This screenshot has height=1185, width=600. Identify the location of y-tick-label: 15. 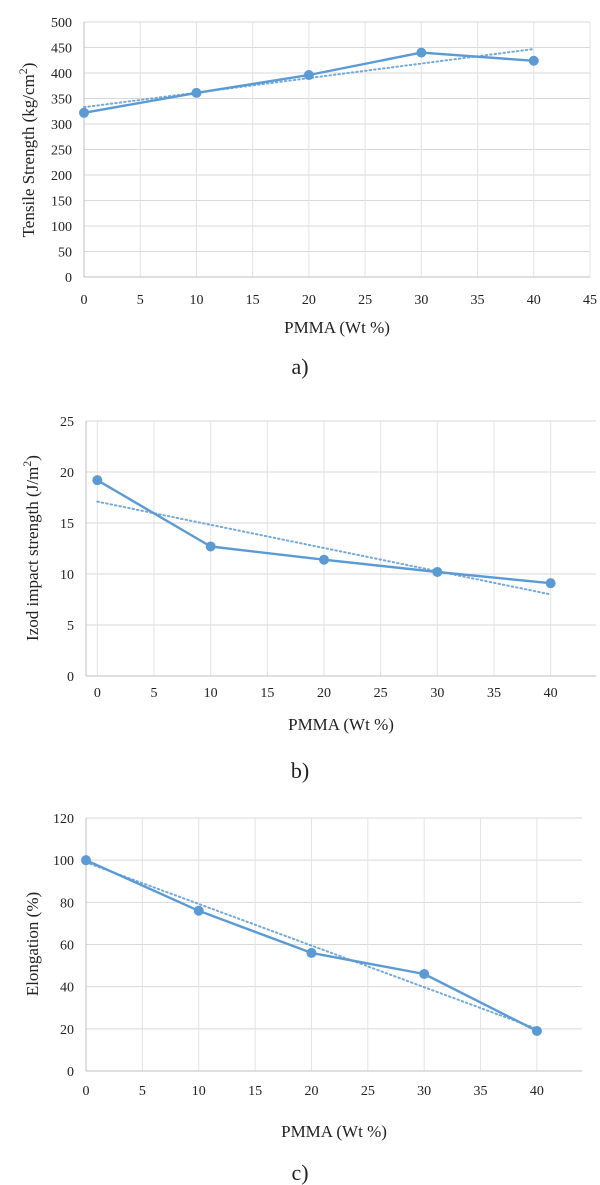
(67, 524).